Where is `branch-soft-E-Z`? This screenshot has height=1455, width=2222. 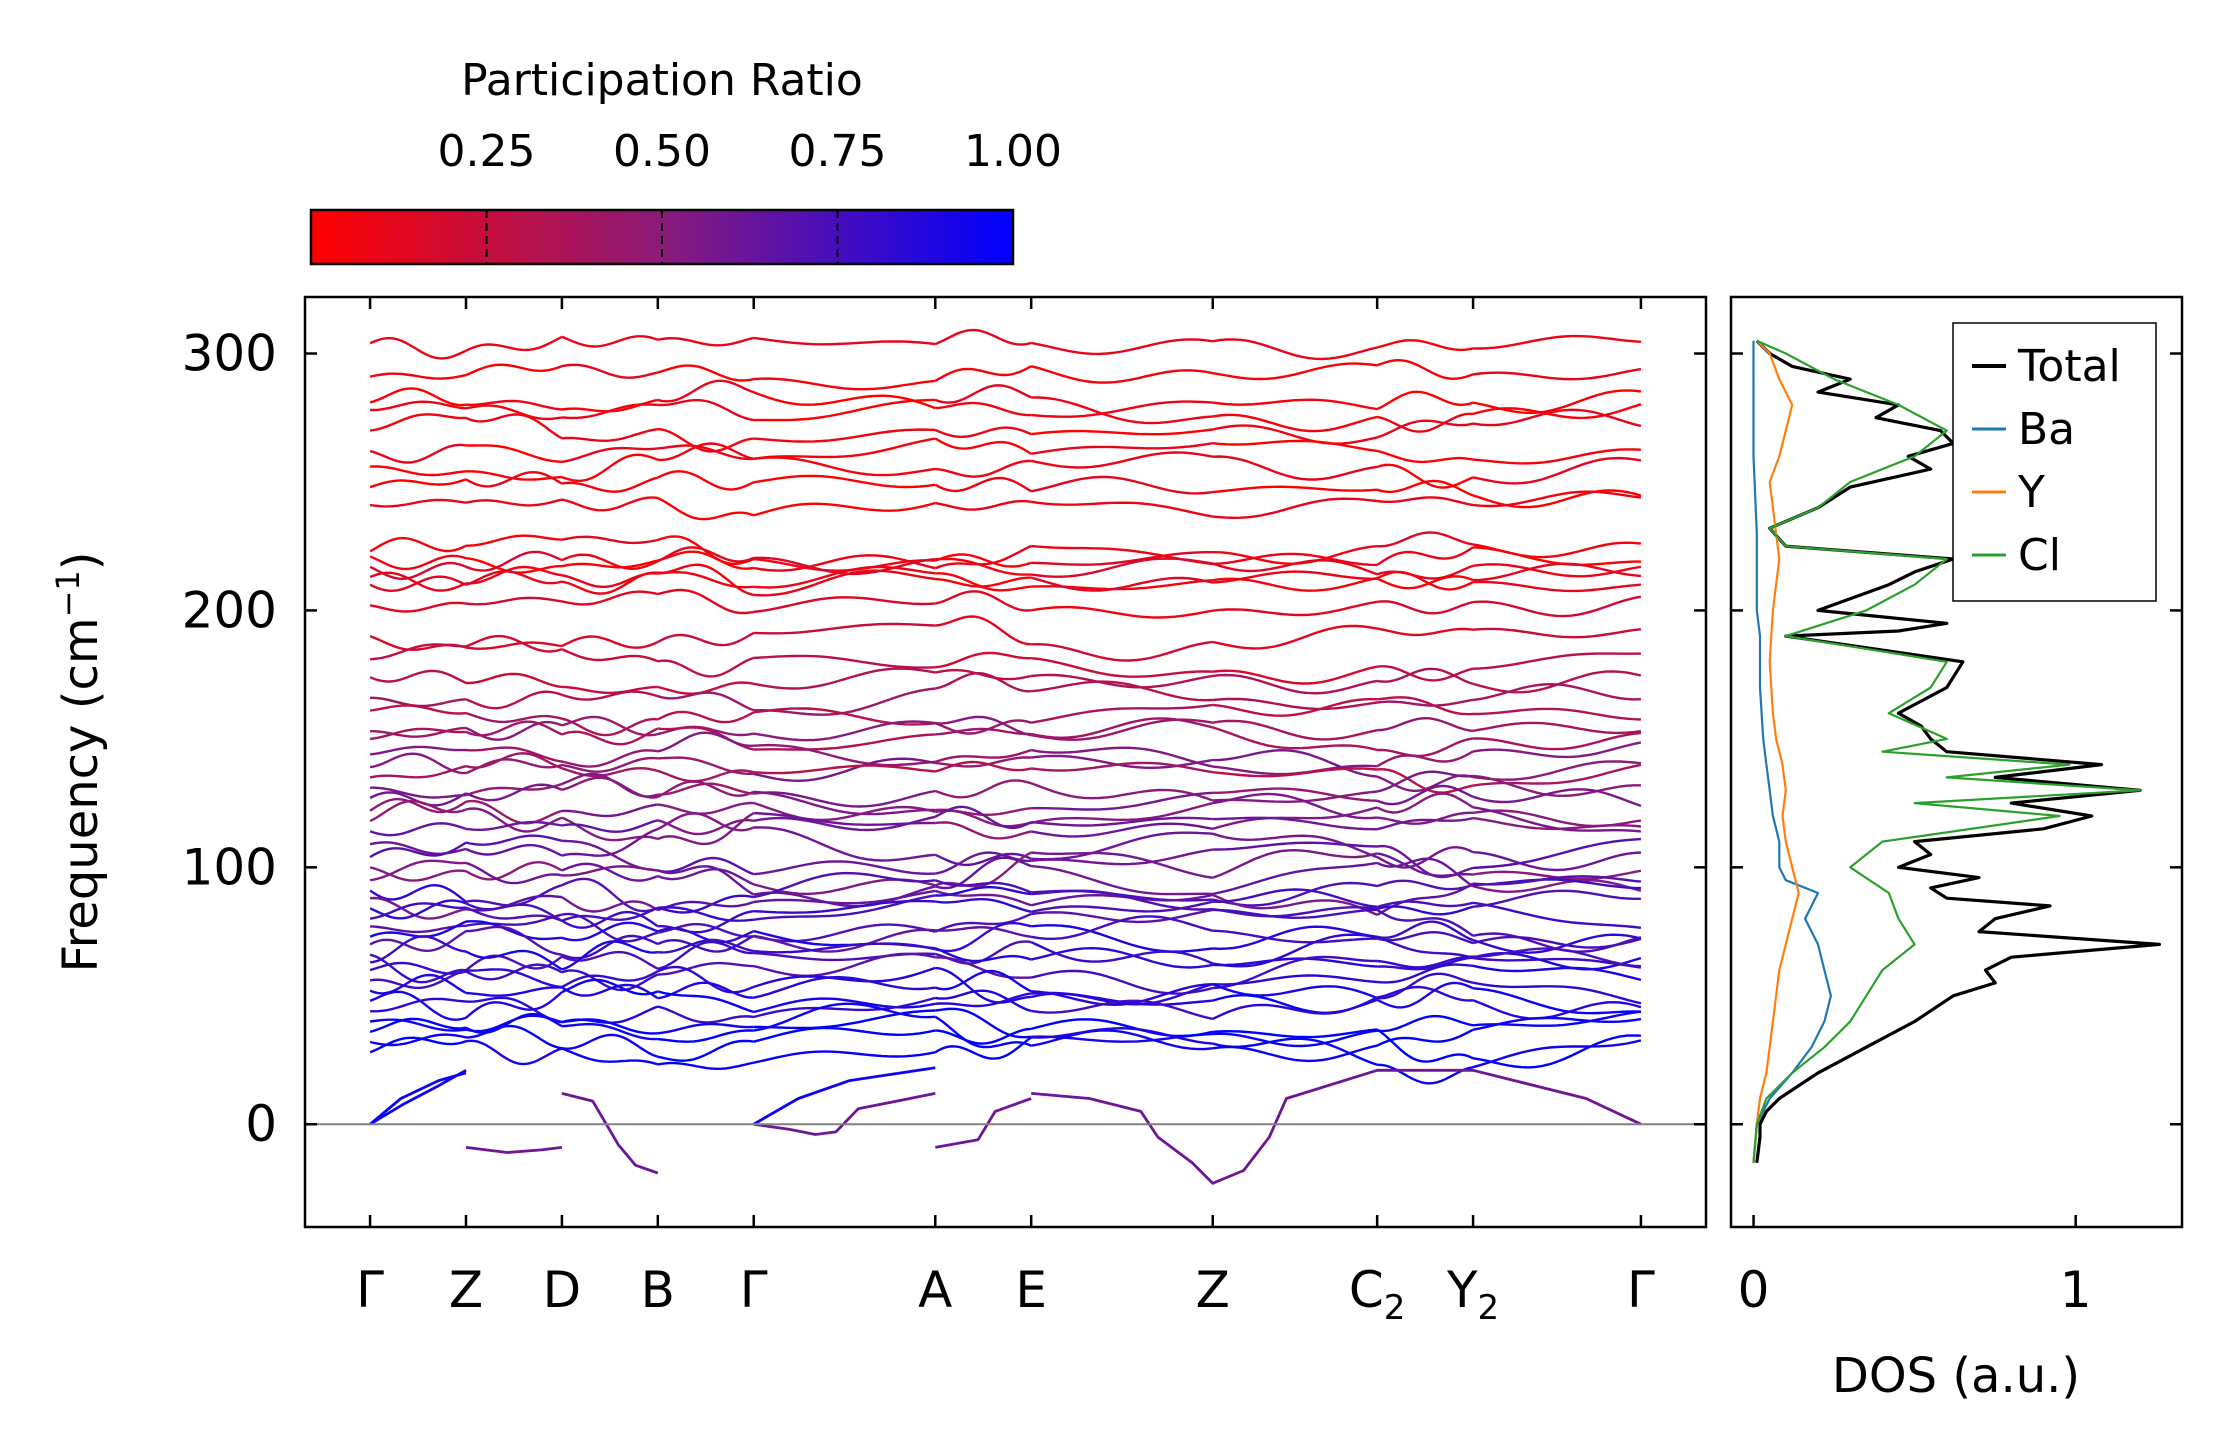 branch-soft-E-Z is located at coordinates (1336, 1126).